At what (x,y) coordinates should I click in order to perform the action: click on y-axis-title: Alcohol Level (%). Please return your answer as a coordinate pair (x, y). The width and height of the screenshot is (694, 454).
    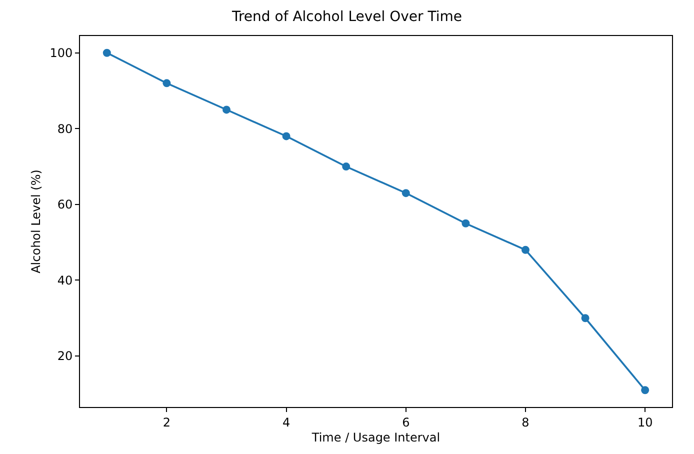
    Looking at the image, I should click on (35, 222).